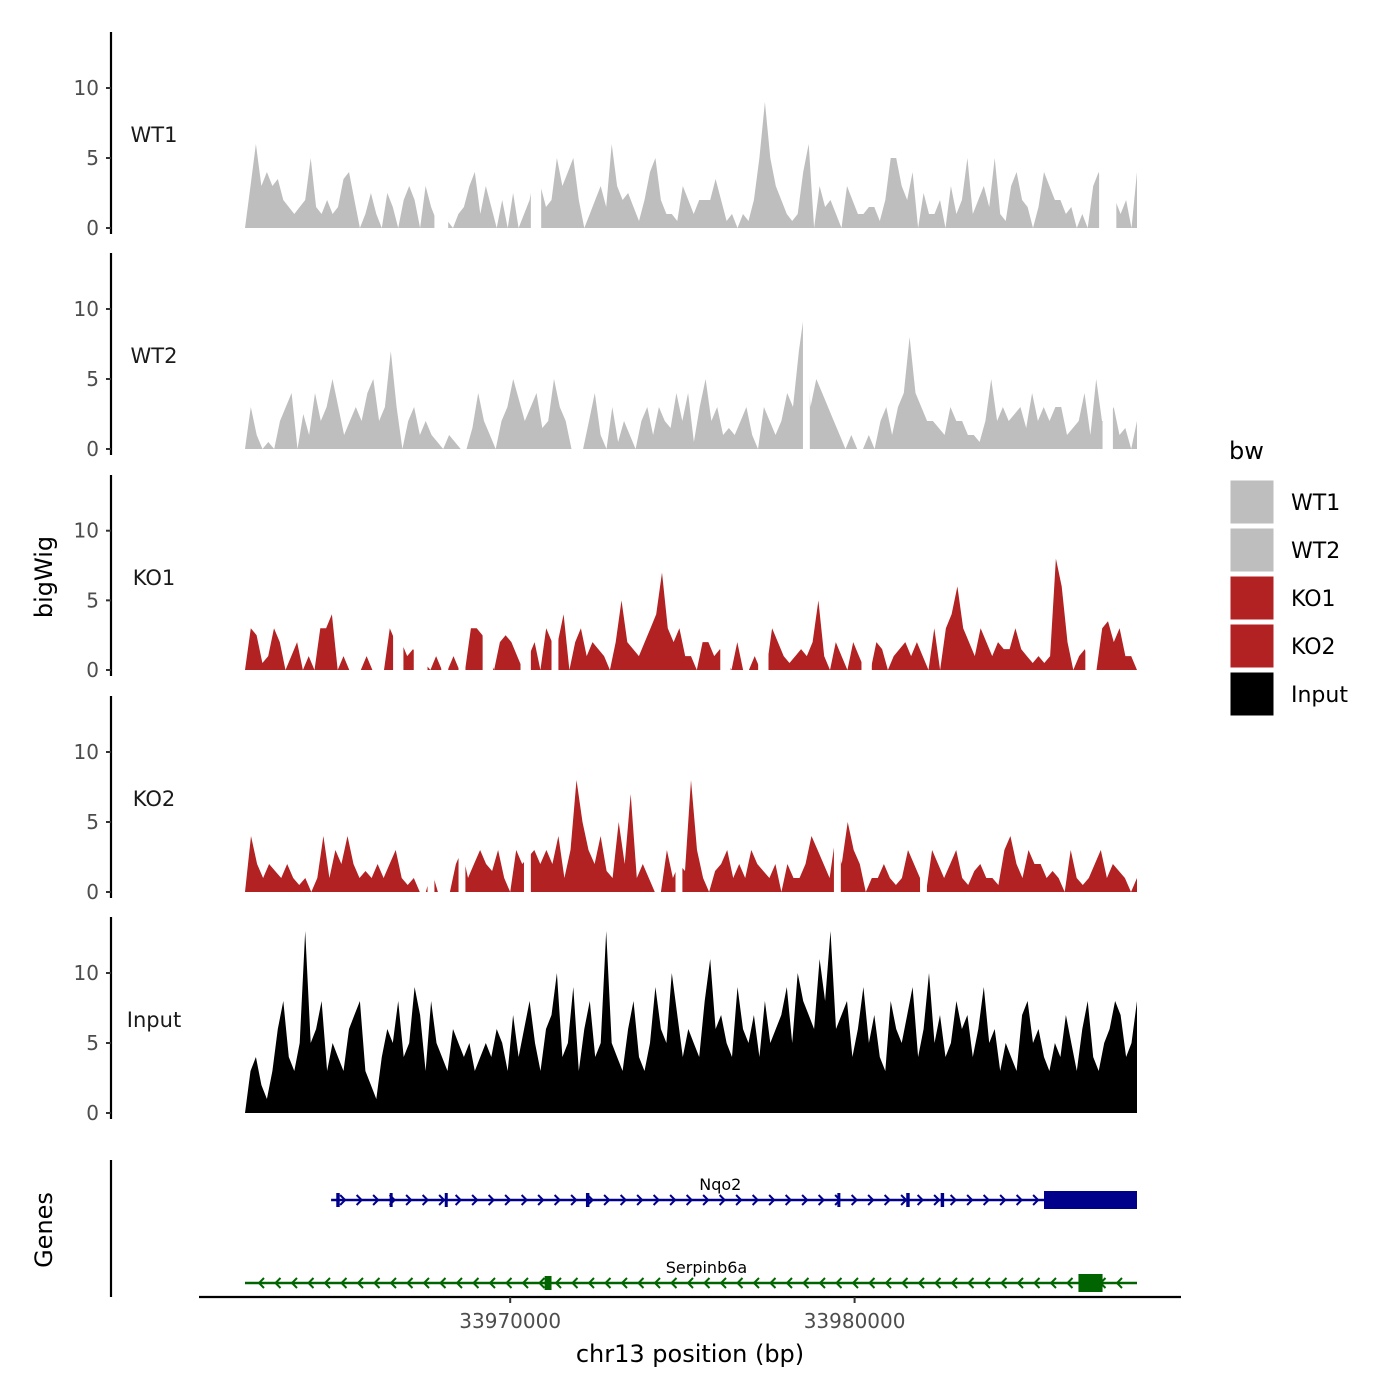 The image size is (1400, 1400). I want to click on genes-axis-label: Genes, so click(44, 1230).